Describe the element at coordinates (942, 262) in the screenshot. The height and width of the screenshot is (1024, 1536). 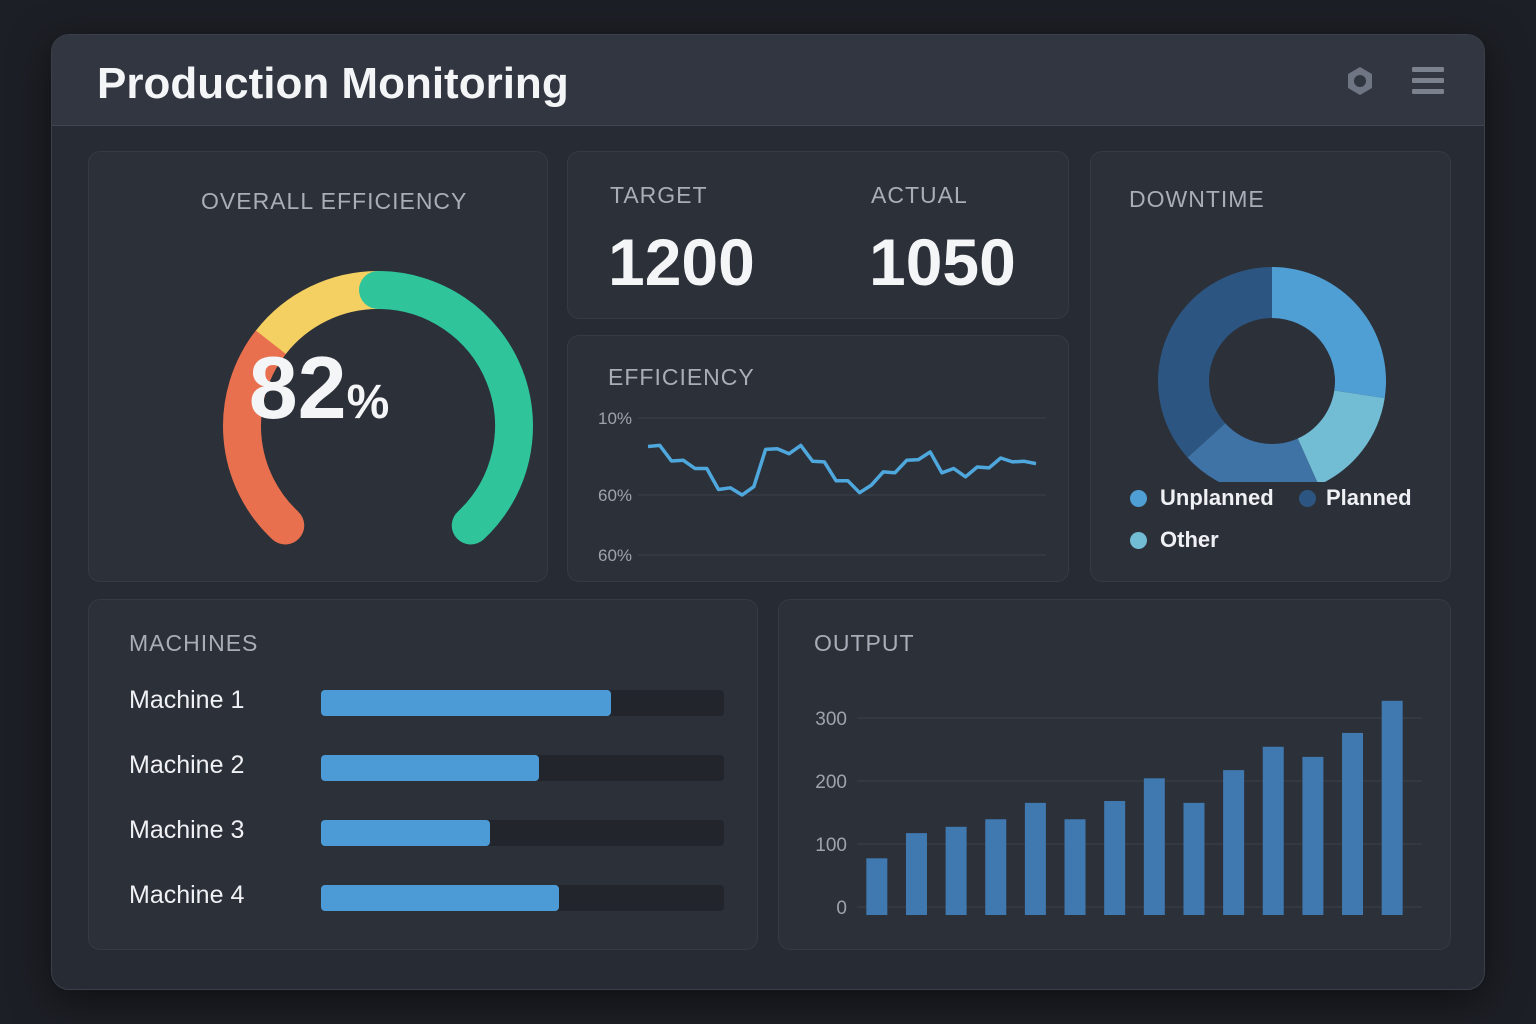
I see `actual-value: 1050` at that location.